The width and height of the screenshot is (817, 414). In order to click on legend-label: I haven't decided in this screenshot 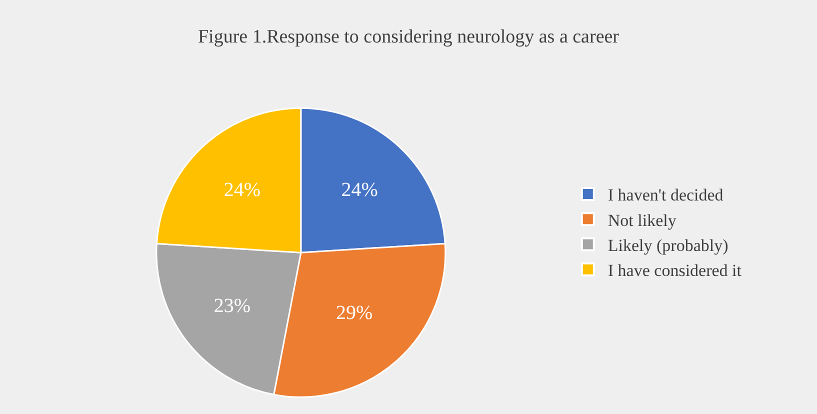, I will do `click(666, 195)`.